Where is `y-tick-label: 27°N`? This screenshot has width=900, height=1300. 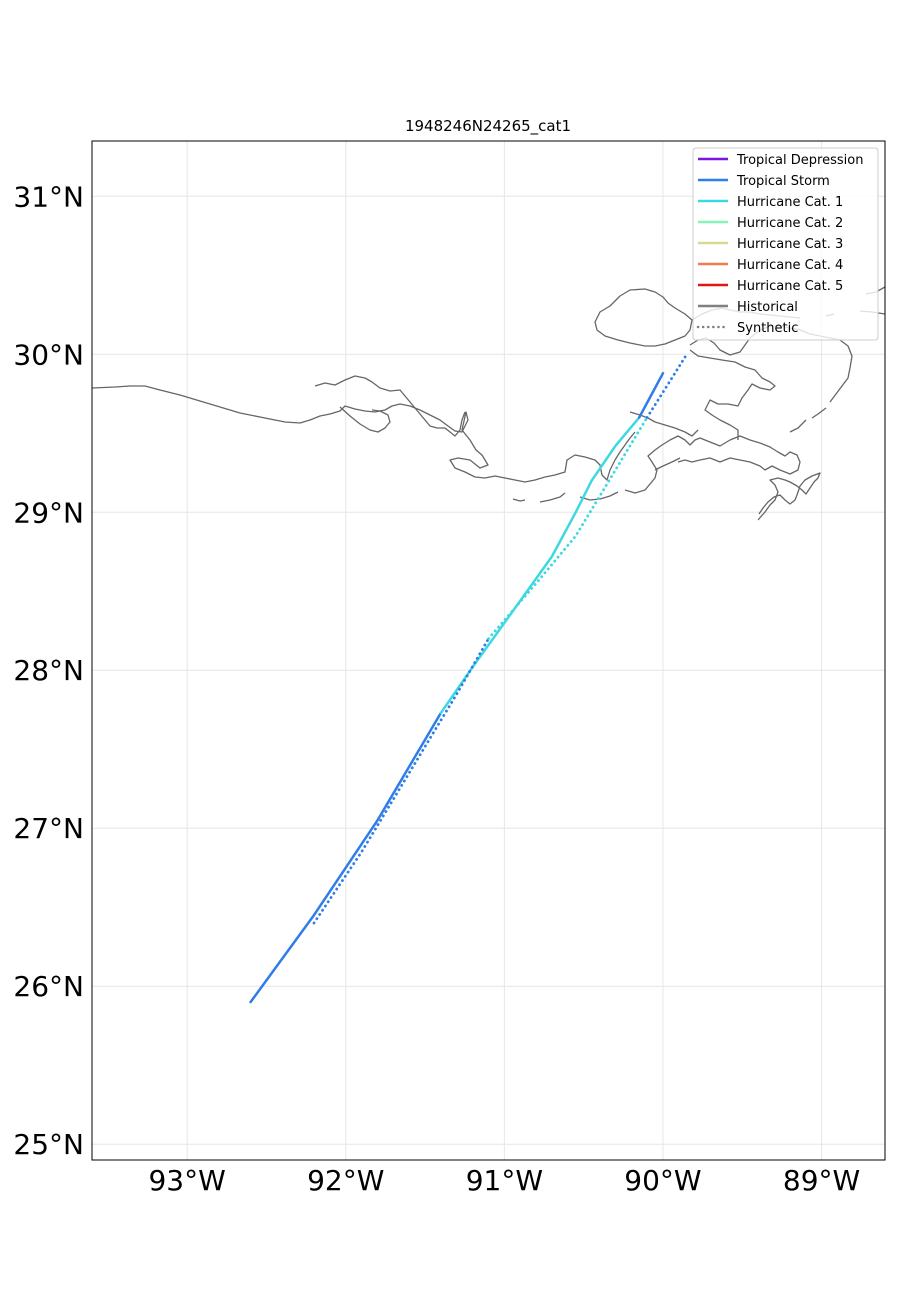 y-tick-label: 27°N is located at coordinates (48, 828).